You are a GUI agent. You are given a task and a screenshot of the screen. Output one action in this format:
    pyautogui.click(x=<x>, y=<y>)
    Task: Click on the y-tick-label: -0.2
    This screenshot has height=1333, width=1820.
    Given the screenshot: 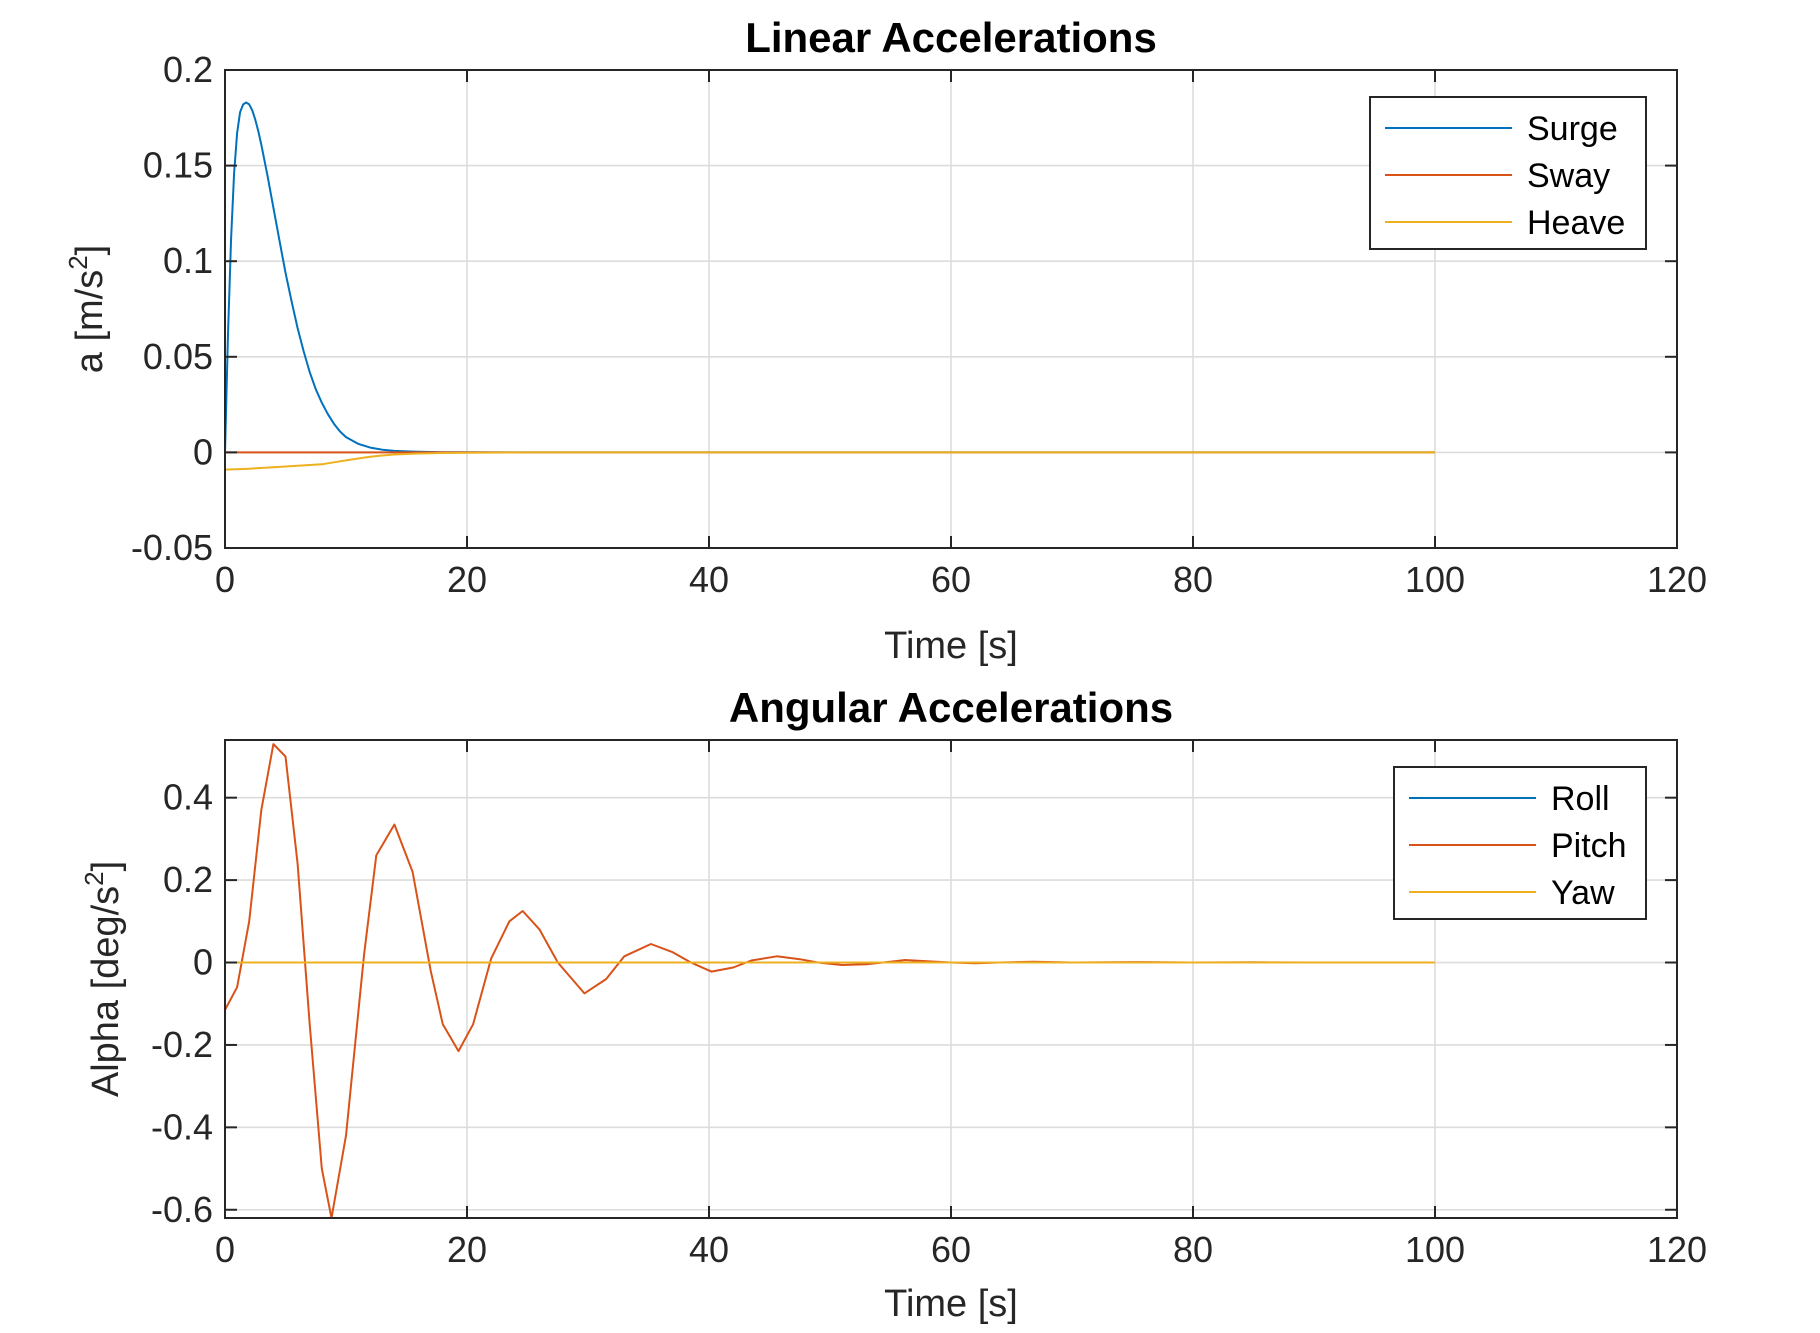 What is the action you would take?
    pyautogui.click(x=182, y=1044)
    